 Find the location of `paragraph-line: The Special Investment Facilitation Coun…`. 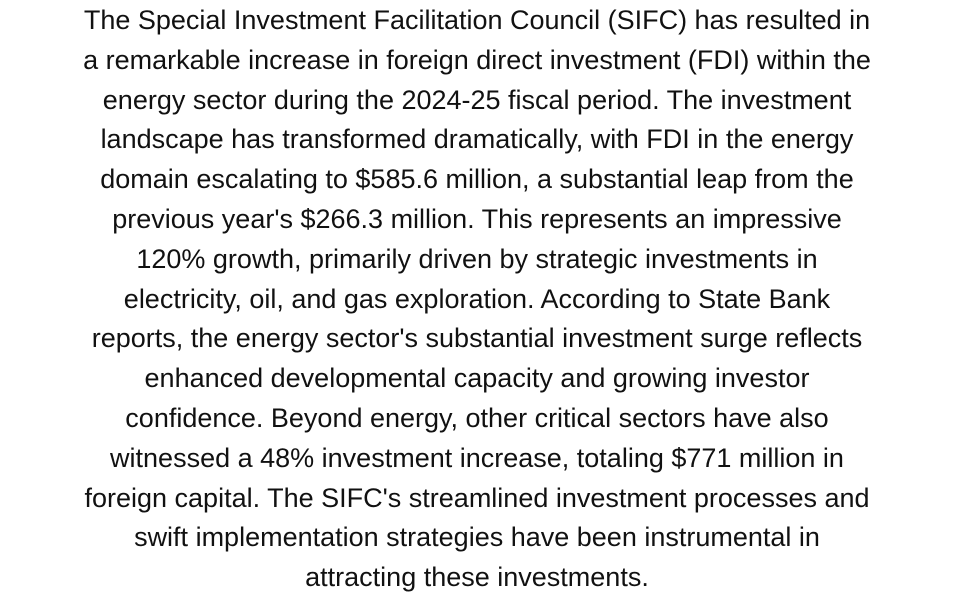

paragraph-line: The Special Investment Facilitation Coun… is located at coordinates (477, 20).